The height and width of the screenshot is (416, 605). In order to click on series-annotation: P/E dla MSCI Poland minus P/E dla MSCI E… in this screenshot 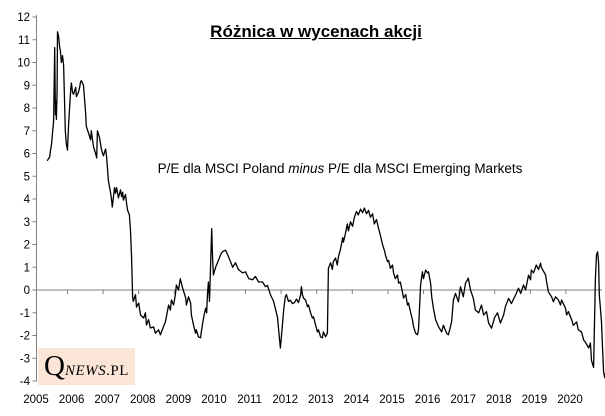, I will do `click(340, 168)`.